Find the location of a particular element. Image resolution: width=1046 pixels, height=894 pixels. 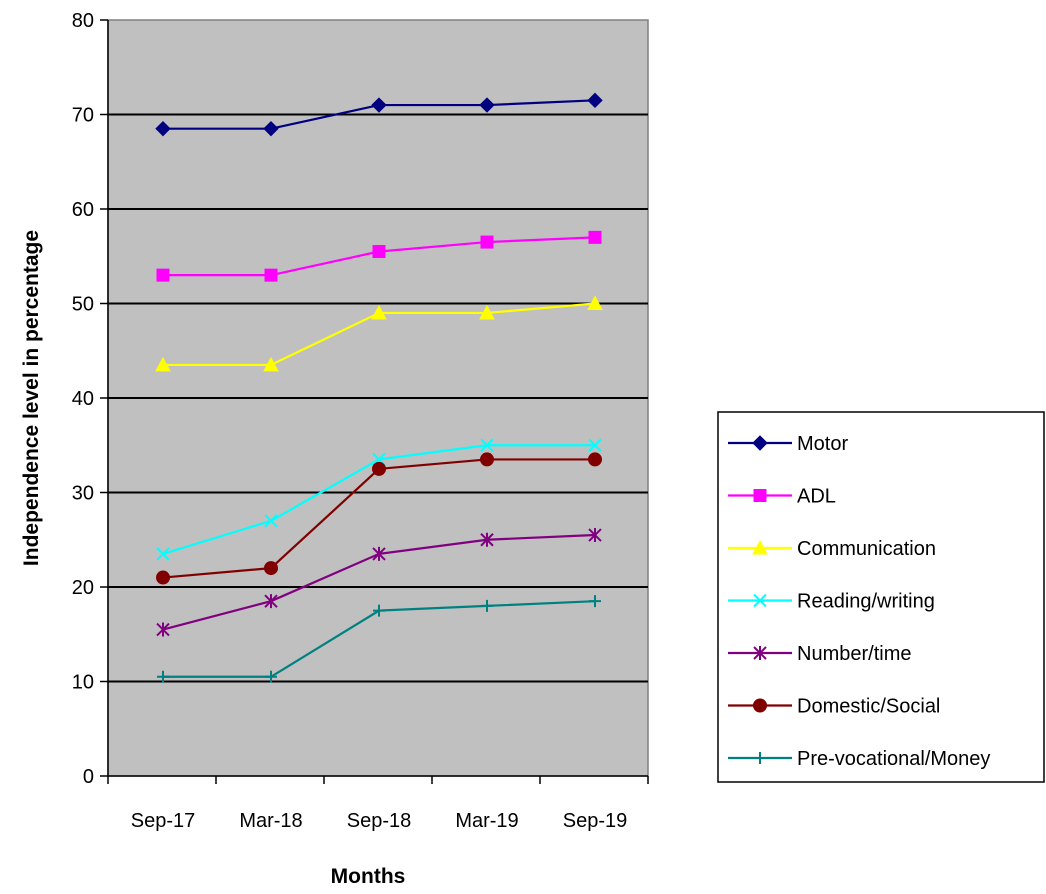

legend-label: Communication is located at coordinates (866, 549).